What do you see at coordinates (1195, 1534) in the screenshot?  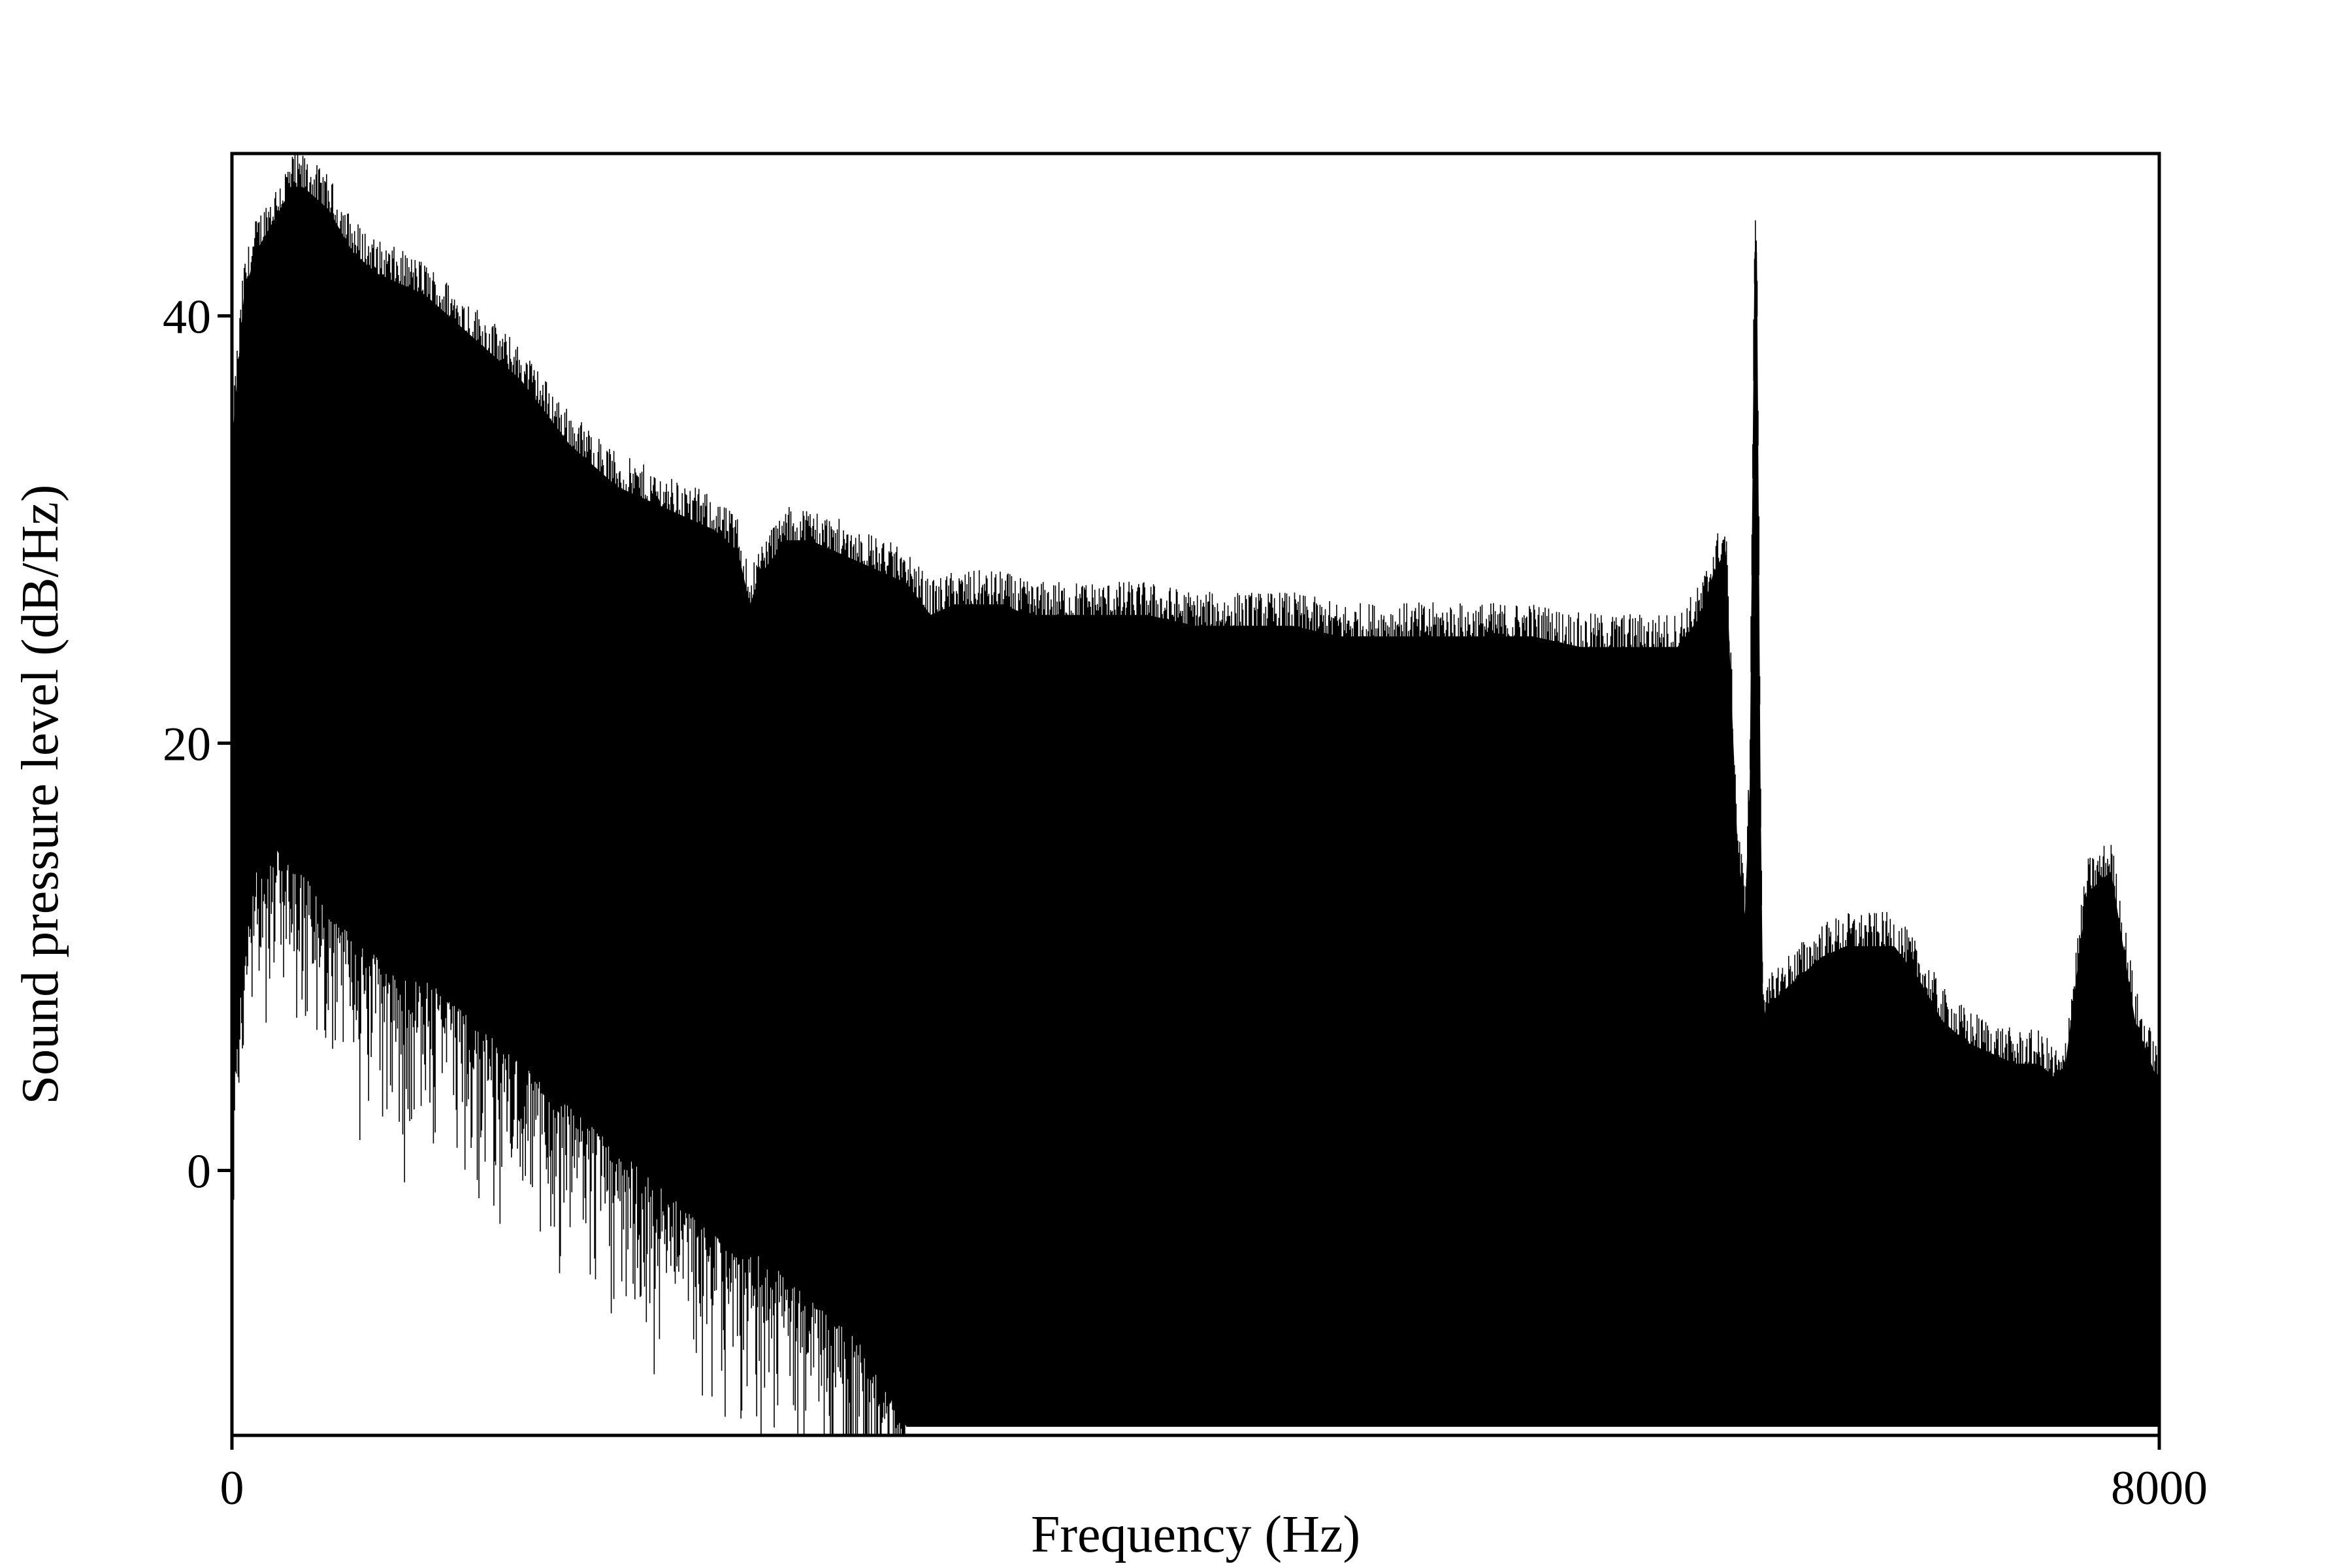 I see `x-axis-title: Frequency (Hz)` at bounding box center [1195, 1534].